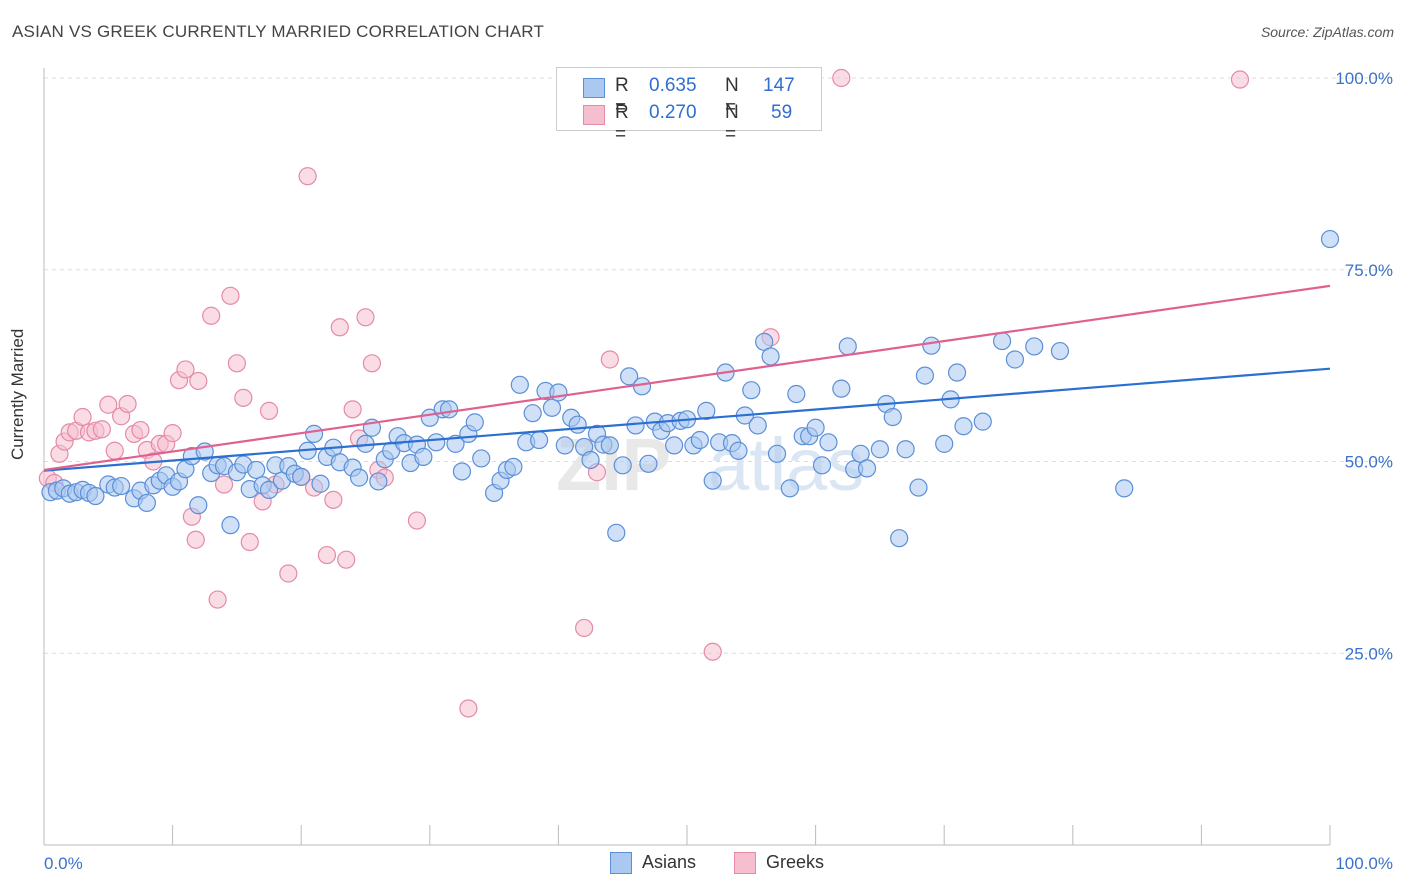 The image size is (1406, 892). I want to click on greeks-legend-label: Greeks, so click(795, 862).